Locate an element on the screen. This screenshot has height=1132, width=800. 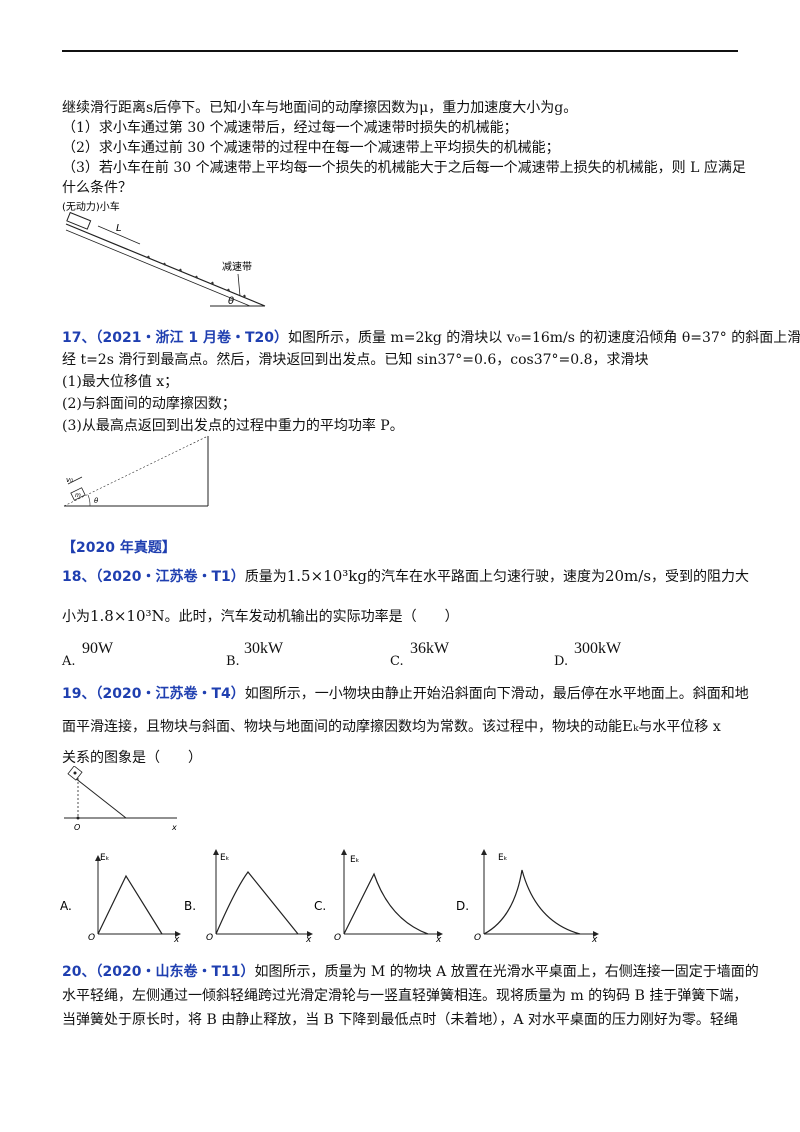
q19-a-x: x is located at coordinates (176, 940).